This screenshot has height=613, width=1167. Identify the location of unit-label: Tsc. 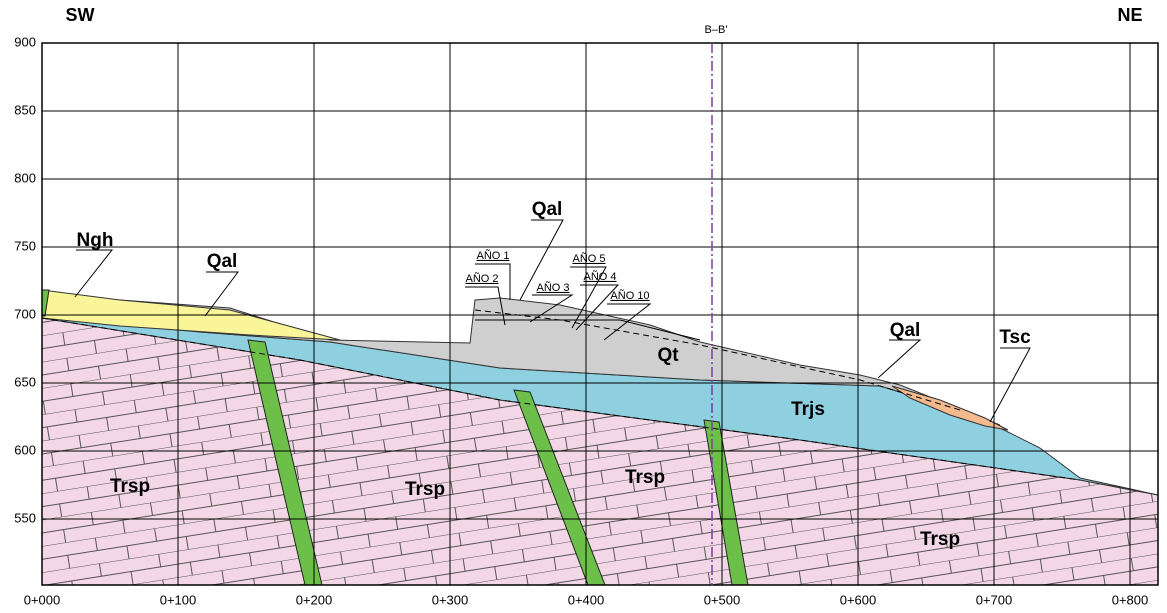
(1015, 337).